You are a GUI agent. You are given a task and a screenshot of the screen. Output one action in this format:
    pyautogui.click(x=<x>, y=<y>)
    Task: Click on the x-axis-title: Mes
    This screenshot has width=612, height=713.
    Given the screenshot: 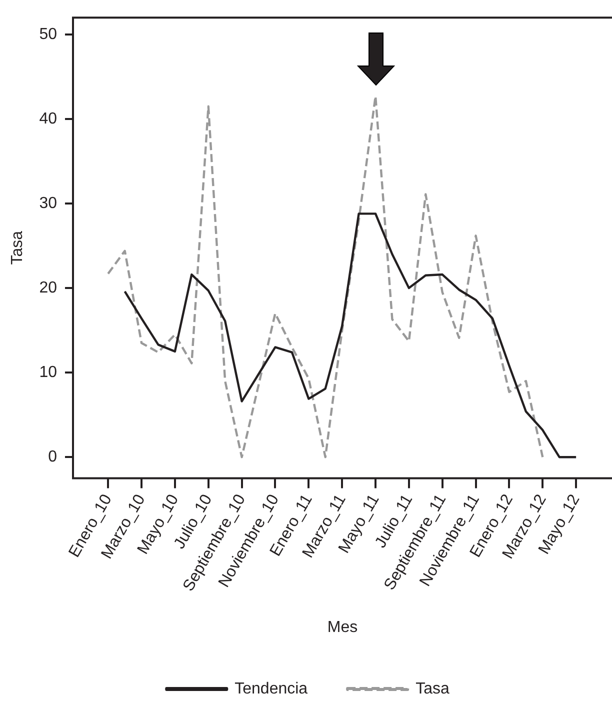 What is the action you would take?
    pyautogui.click(x=342, y=627)
    